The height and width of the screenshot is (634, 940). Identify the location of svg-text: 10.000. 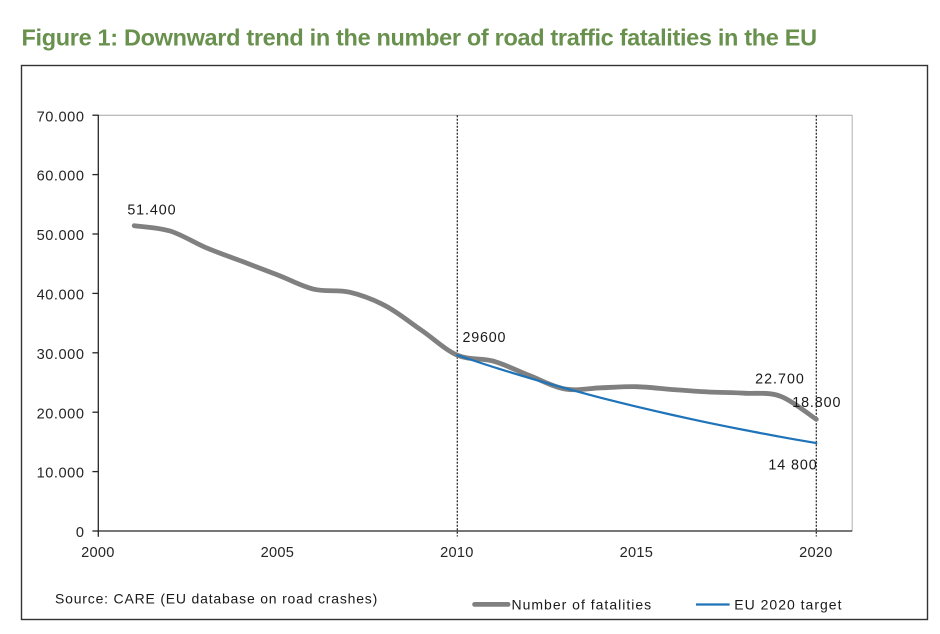
(61, 474).